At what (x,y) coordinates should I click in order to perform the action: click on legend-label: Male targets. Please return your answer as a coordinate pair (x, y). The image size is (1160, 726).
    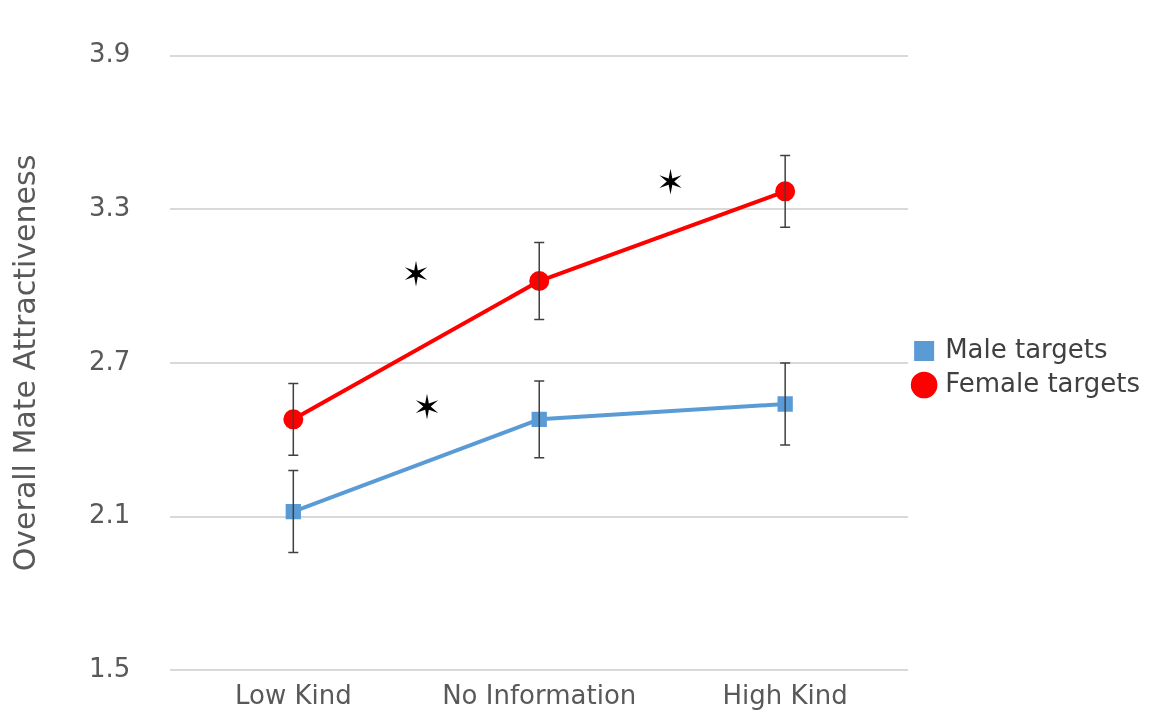
    Looking at the image, I should click on (1026, 348).